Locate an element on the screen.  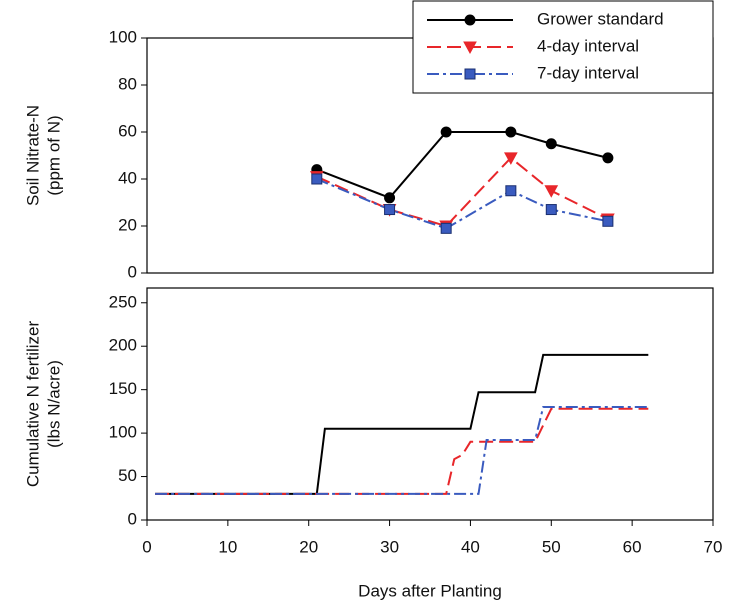
y-axis-title: (lbs N/acre) is located at coordinates (53, 404).